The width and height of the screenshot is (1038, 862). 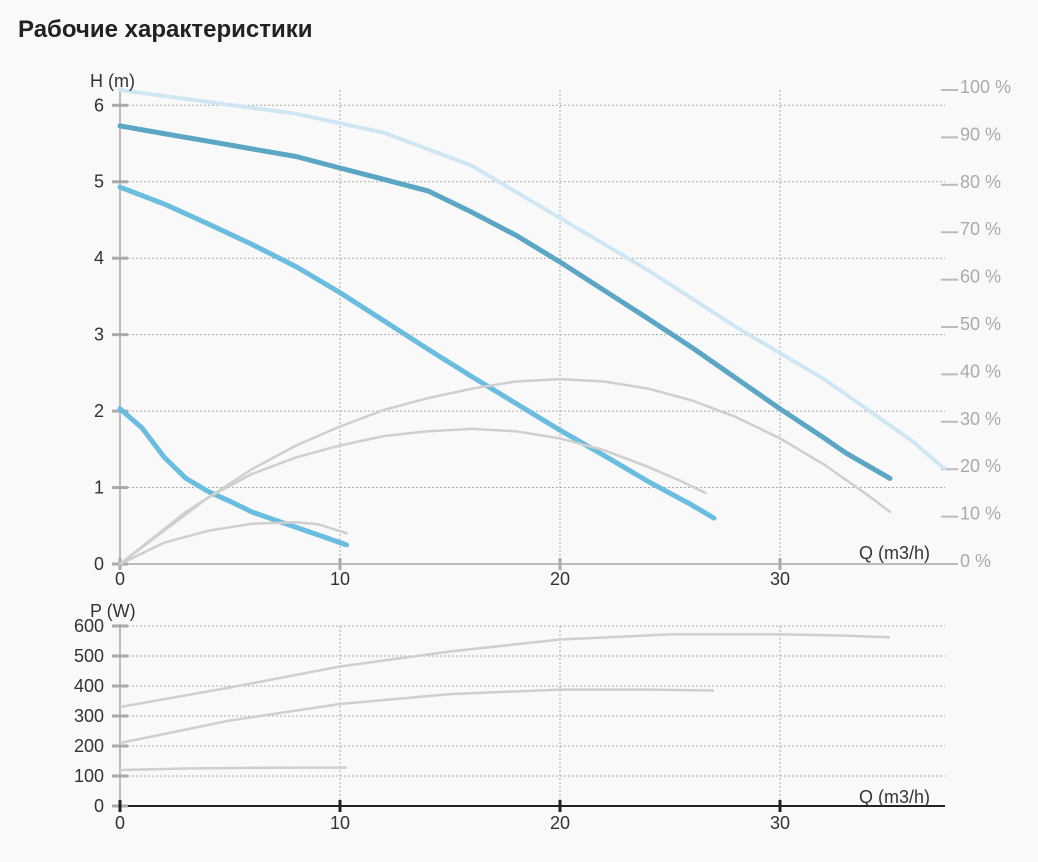 What do you see at coordinates (452, 573) in the screenshot?
I see `head-x-ticks: 0 10 20 30` at bounding box center [452, 573].